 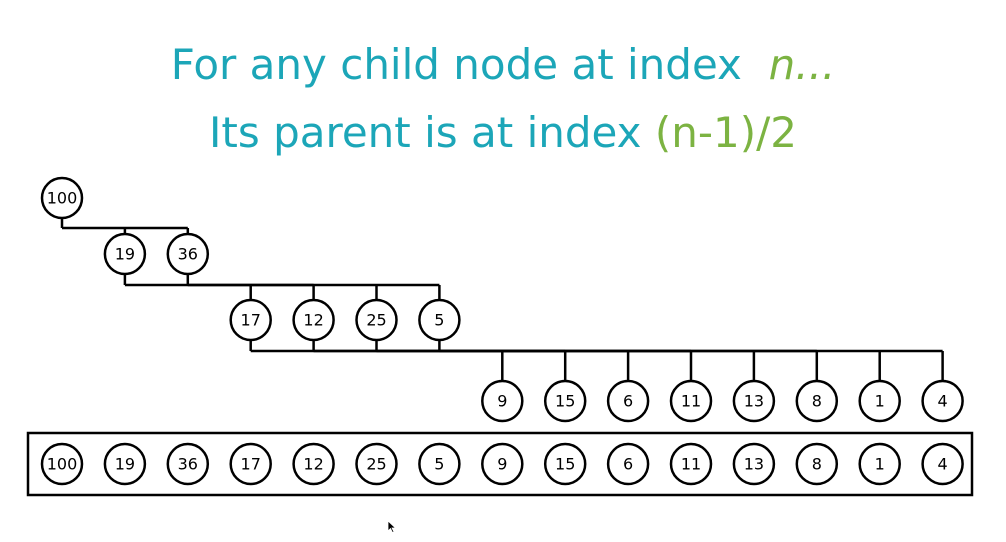 I want to click on tree-node: 15, so click(x=565, y=401).